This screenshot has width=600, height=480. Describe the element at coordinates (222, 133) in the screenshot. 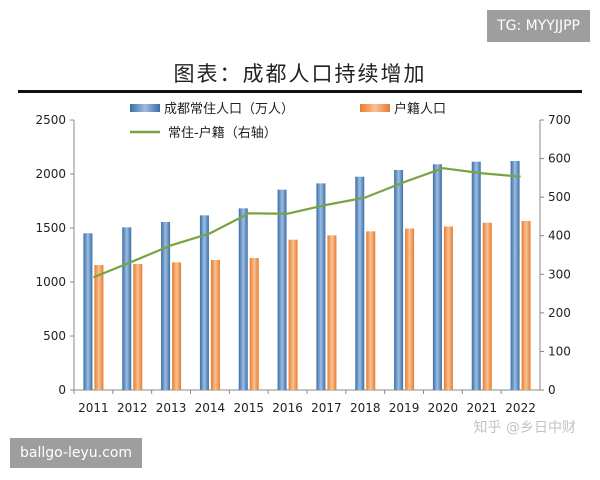

I see `legend-label-difference: 常住-户籍（右轴）` at that location.